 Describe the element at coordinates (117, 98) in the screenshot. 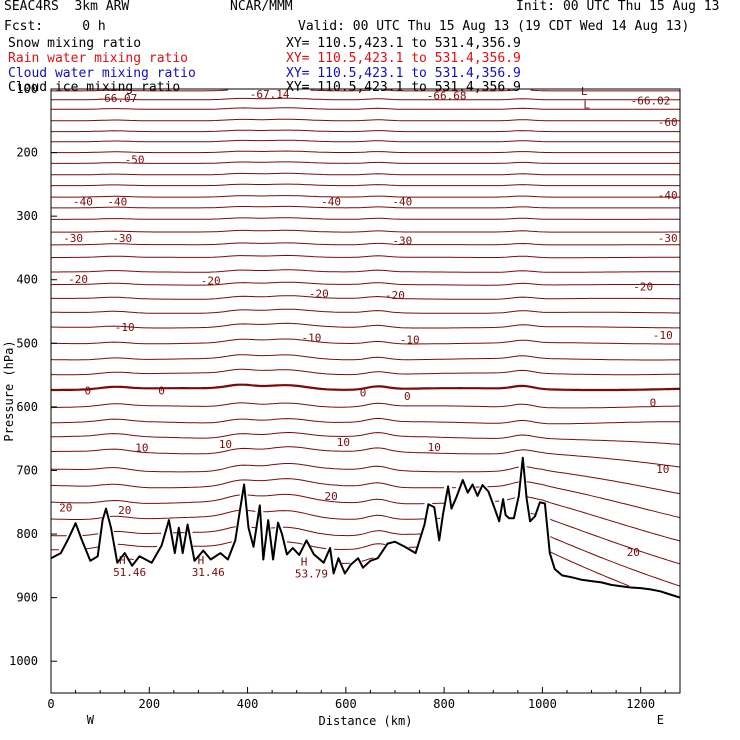

I see `contour-label: -66.07` at that location.